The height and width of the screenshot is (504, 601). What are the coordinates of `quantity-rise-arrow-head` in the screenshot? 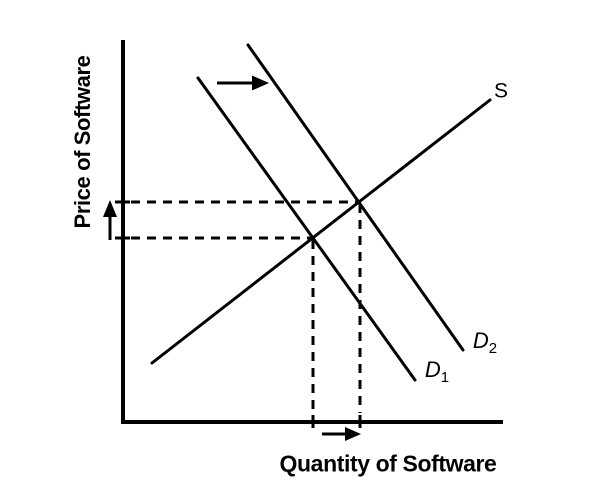 It's located at (353, 434).